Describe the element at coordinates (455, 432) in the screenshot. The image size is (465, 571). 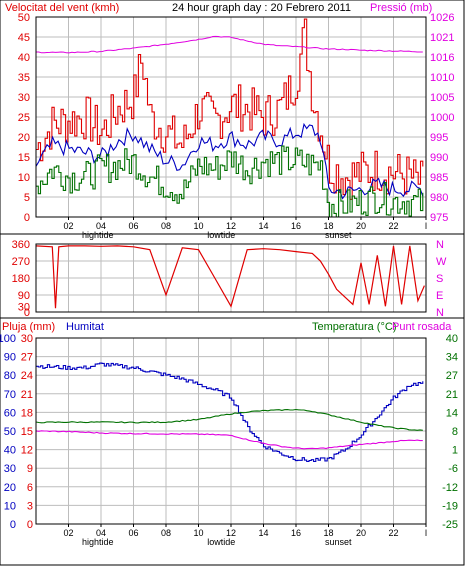
I see `temperature-tick-label: 8` at that location.